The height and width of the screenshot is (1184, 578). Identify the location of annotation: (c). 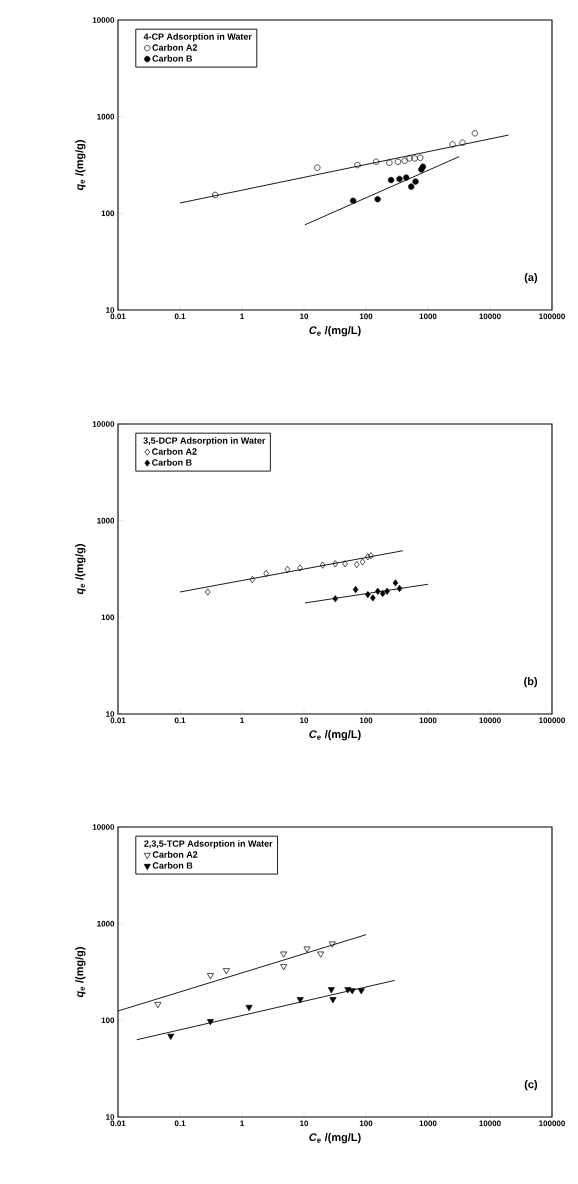
(531, 1085).